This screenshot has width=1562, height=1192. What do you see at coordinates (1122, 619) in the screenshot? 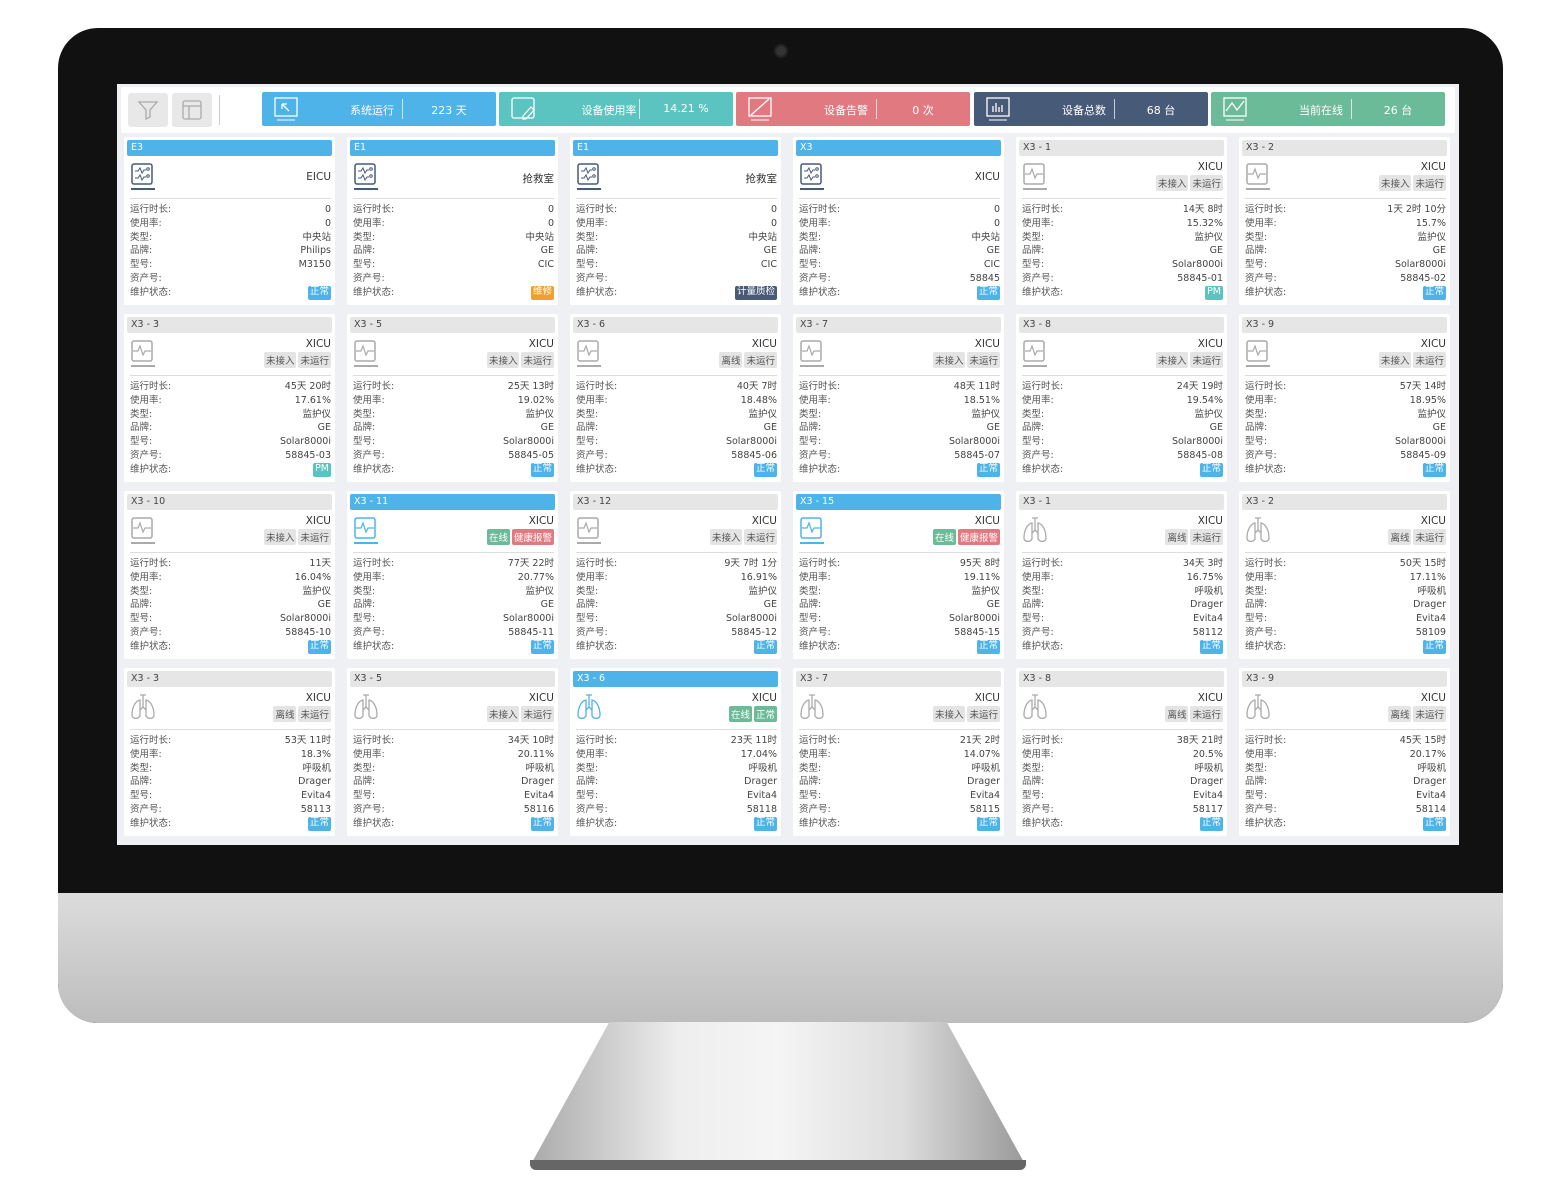
I see `field-row: 型号: Evita4` at bounding box center [1122, 619].